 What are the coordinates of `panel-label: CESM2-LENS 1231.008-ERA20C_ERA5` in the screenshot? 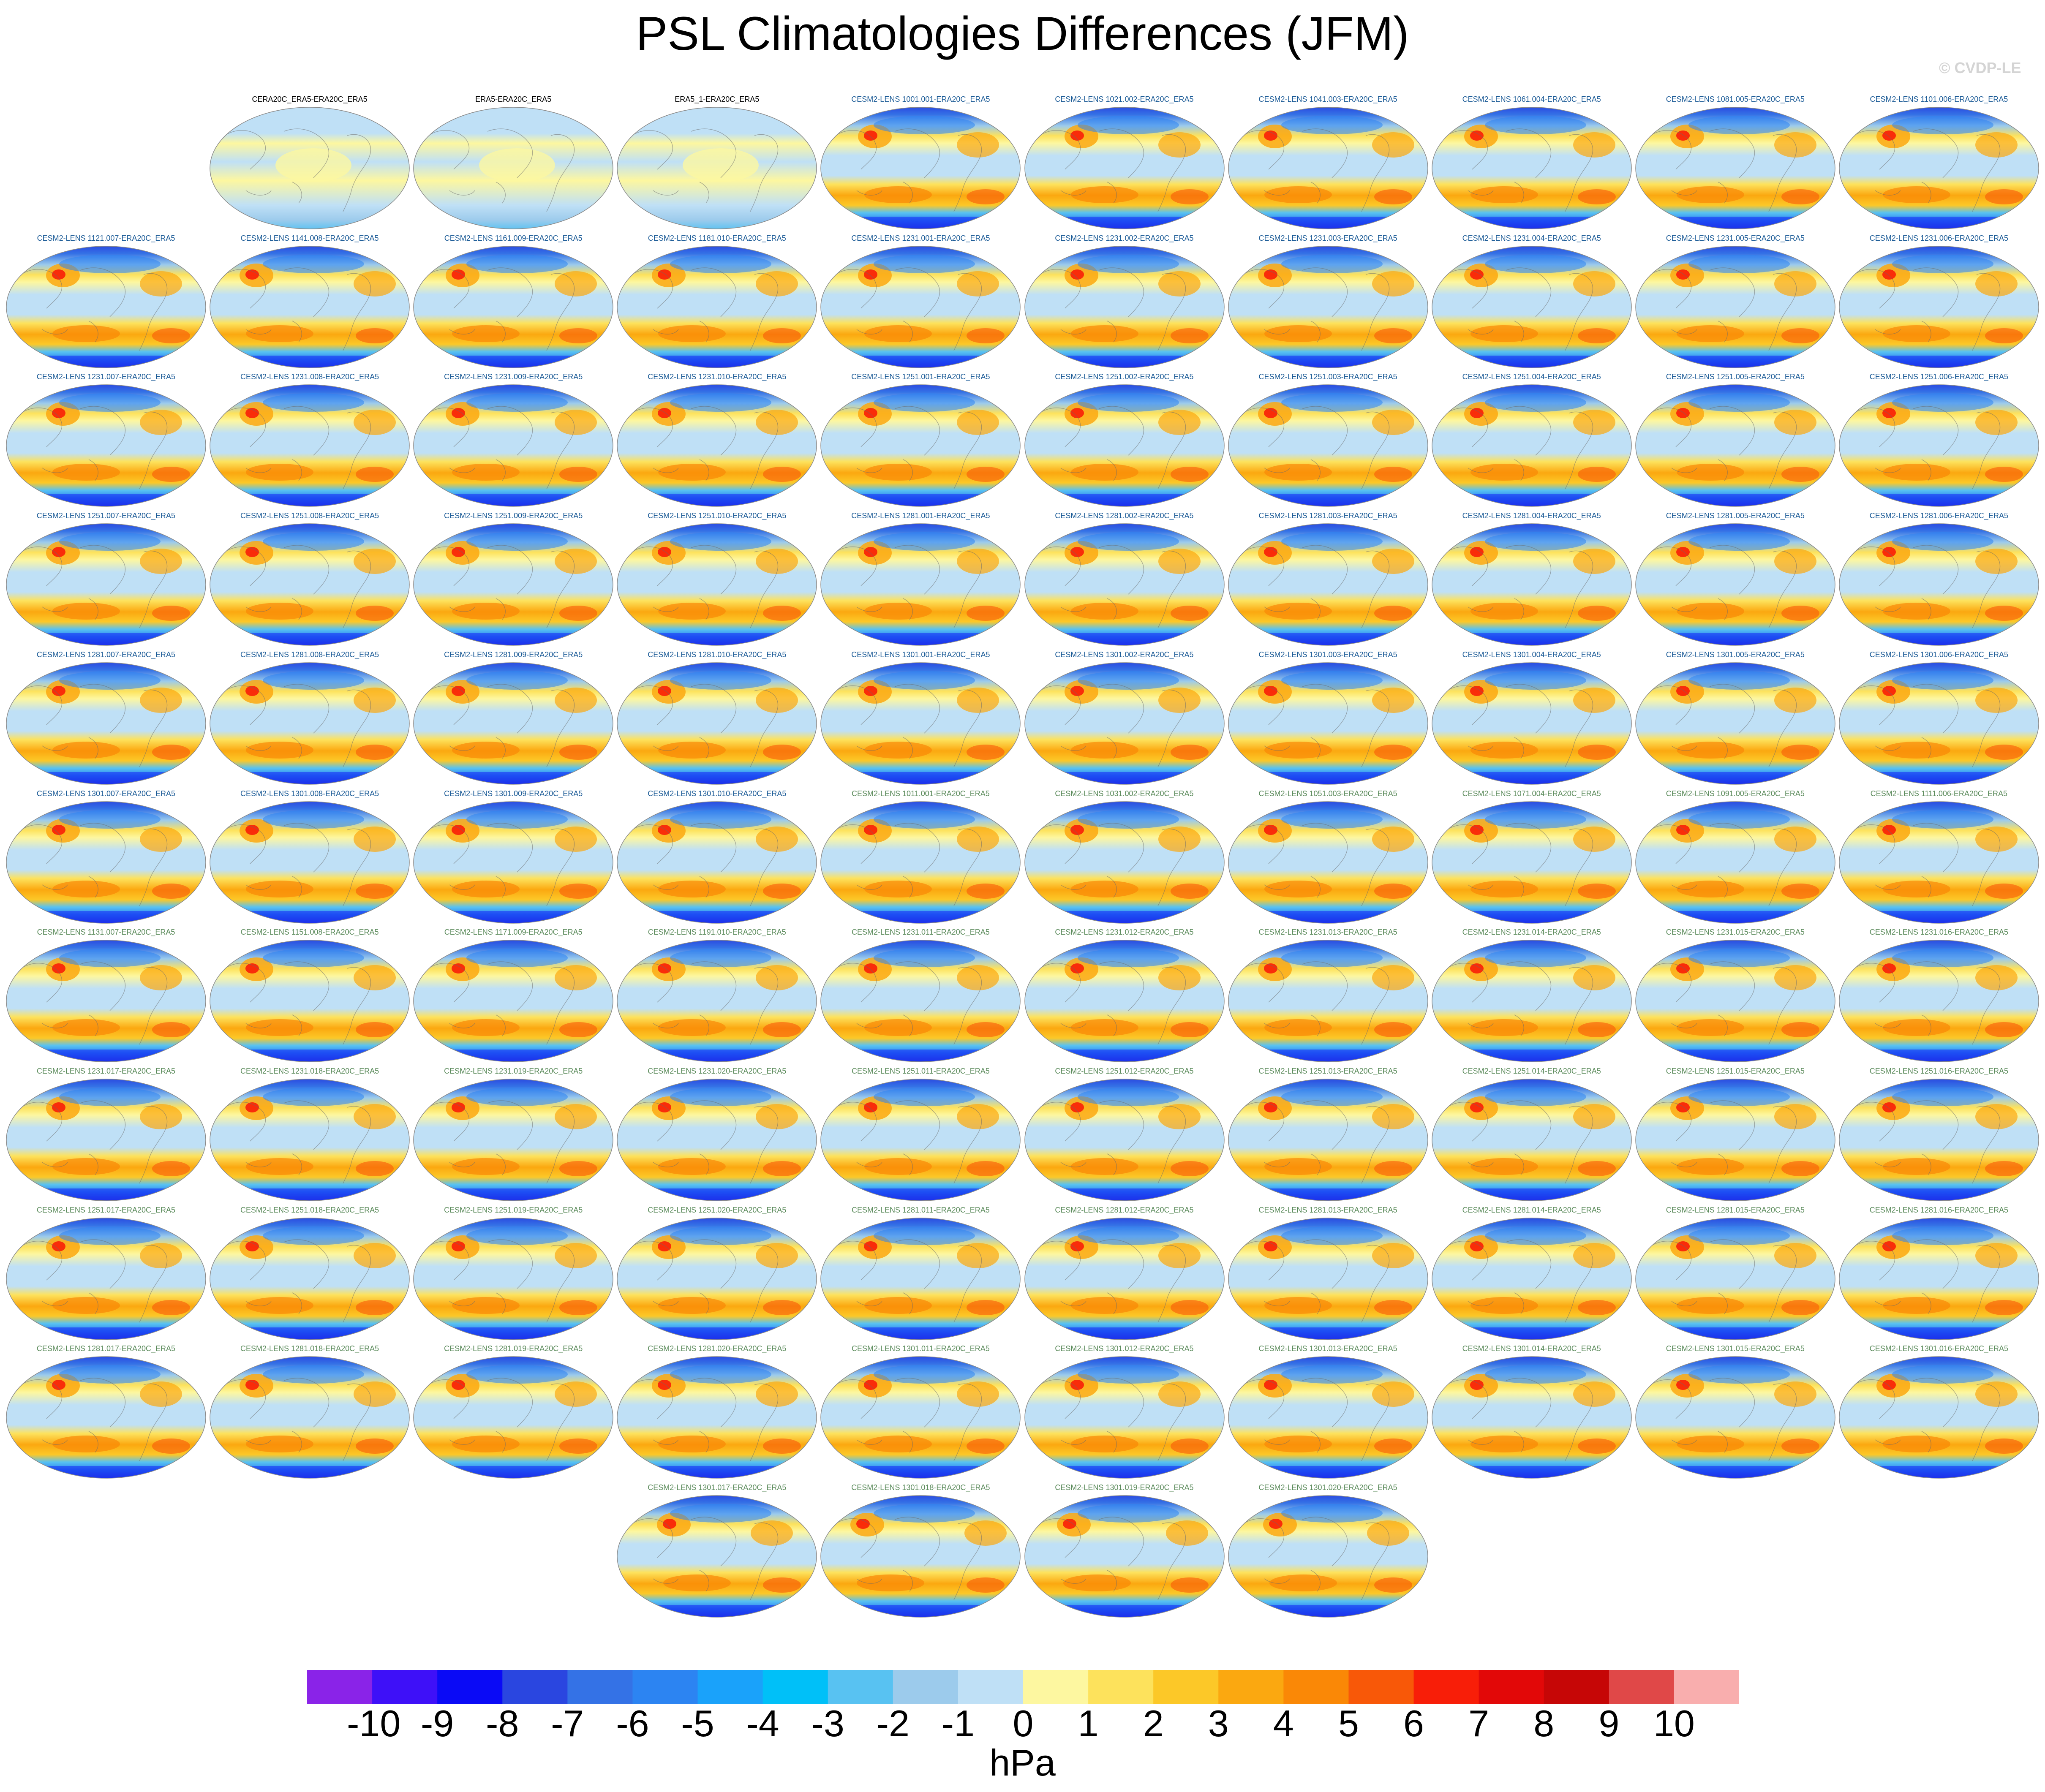 It's located at (310, 377).